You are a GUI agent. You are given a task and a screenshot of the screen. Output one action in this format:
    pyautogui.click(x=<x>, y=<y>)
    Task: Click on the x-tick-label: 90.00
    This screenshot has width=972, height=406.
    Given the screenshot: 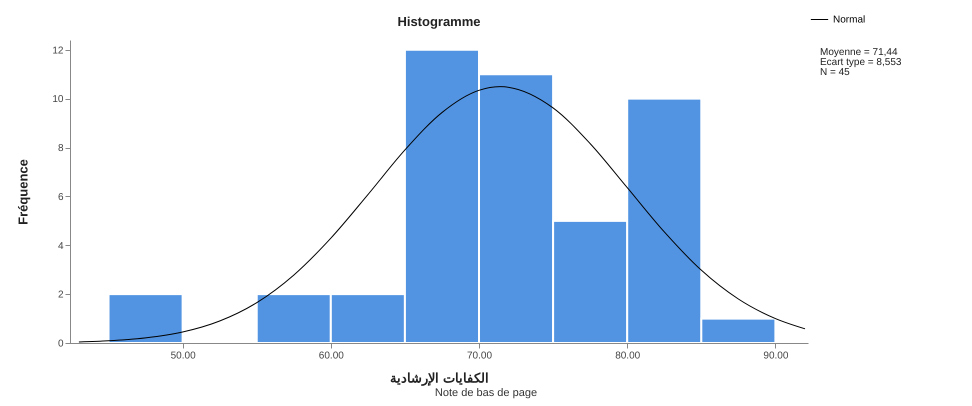 What is the action you would take?
    pyautogui.click(x=776, y=356)
    